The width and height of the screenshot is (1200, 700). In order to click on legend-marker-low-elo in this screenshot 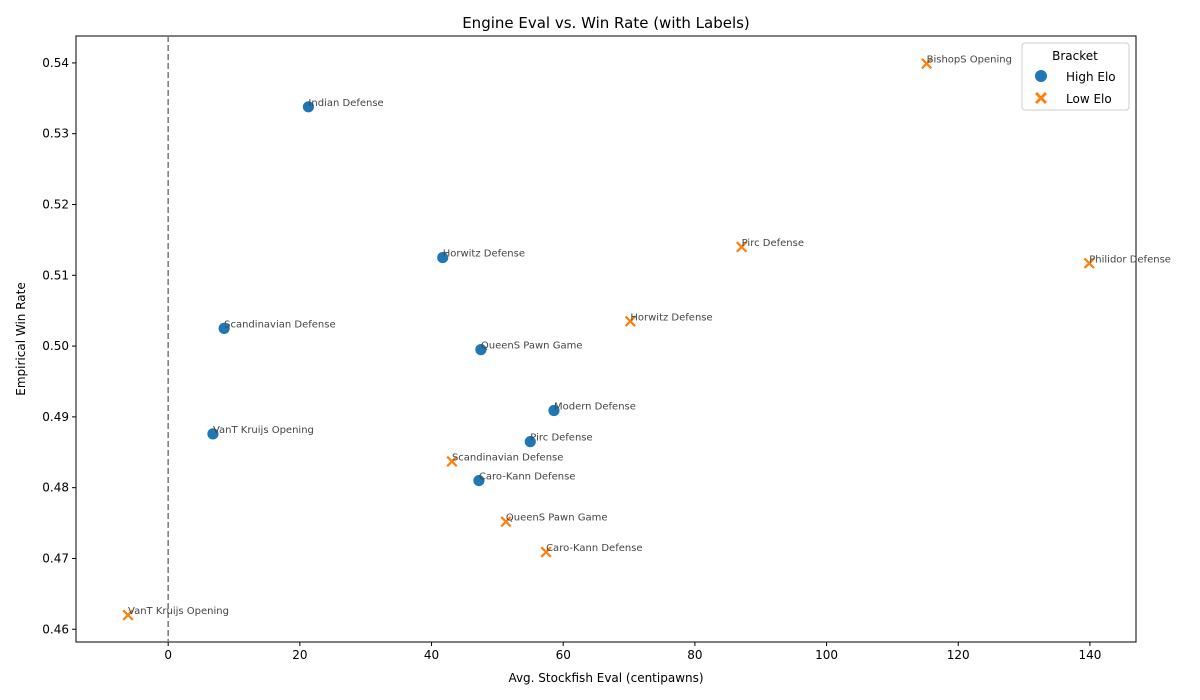, I will do `click(1041, 98)`.